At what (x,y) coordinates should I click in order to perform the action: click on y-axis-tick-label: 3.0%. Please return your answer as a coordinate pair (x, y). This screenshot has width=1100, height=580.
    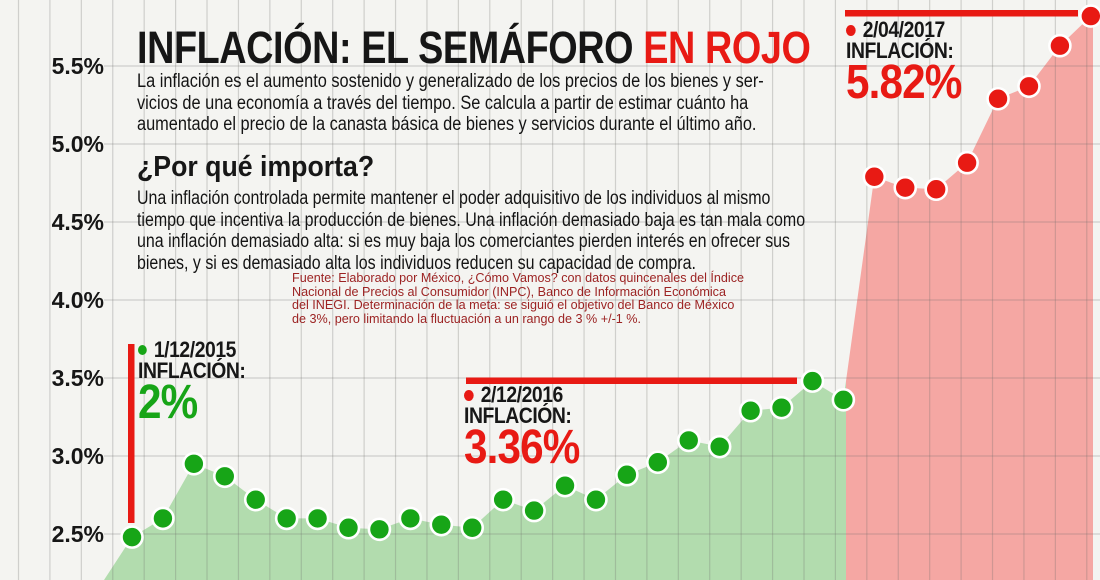
    Looking at the image, I should click on (77, 456).